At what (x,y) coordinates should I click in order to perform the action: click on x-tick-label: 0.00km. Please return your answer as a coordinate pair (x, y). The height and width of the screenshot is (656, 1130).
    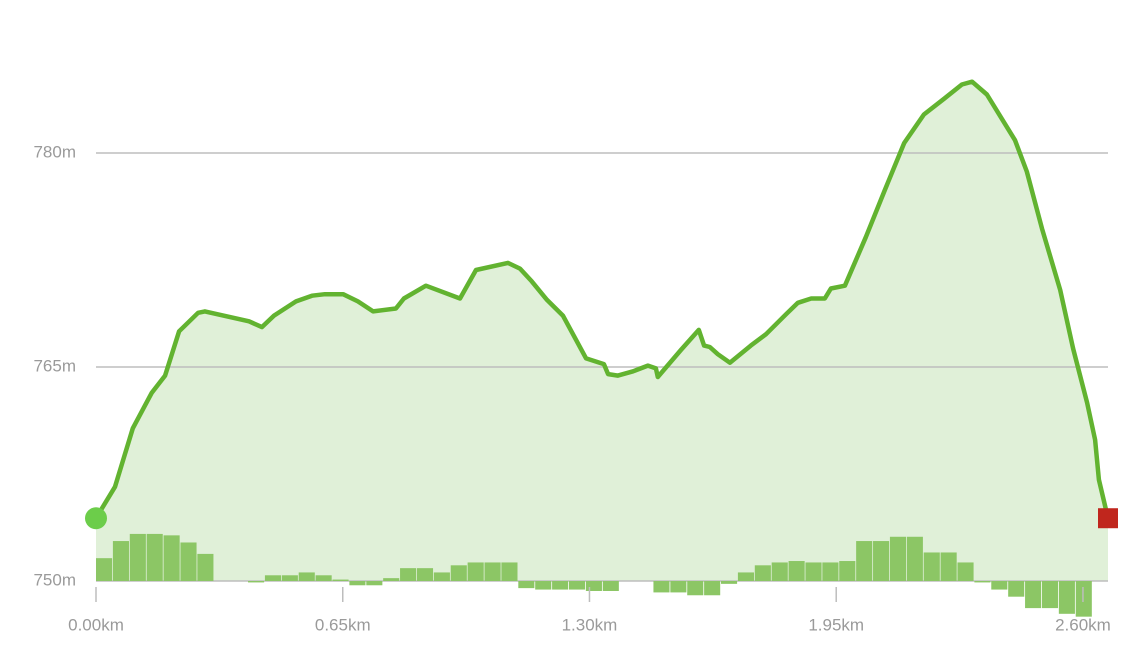
    Looking at the image, I should click on (96, 624).